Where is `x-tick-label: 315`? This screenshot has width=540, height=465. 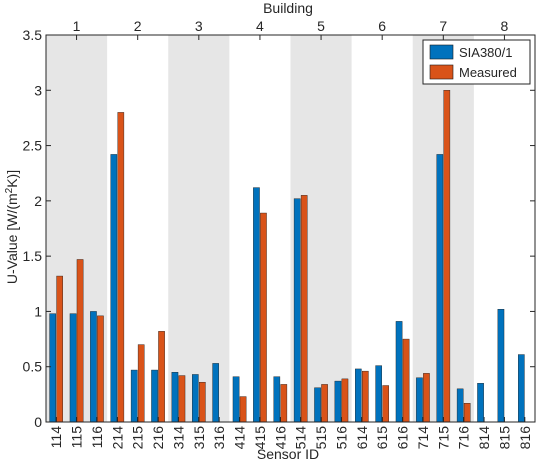
x-tick-label: 315 is located at coordinates (199, 438).